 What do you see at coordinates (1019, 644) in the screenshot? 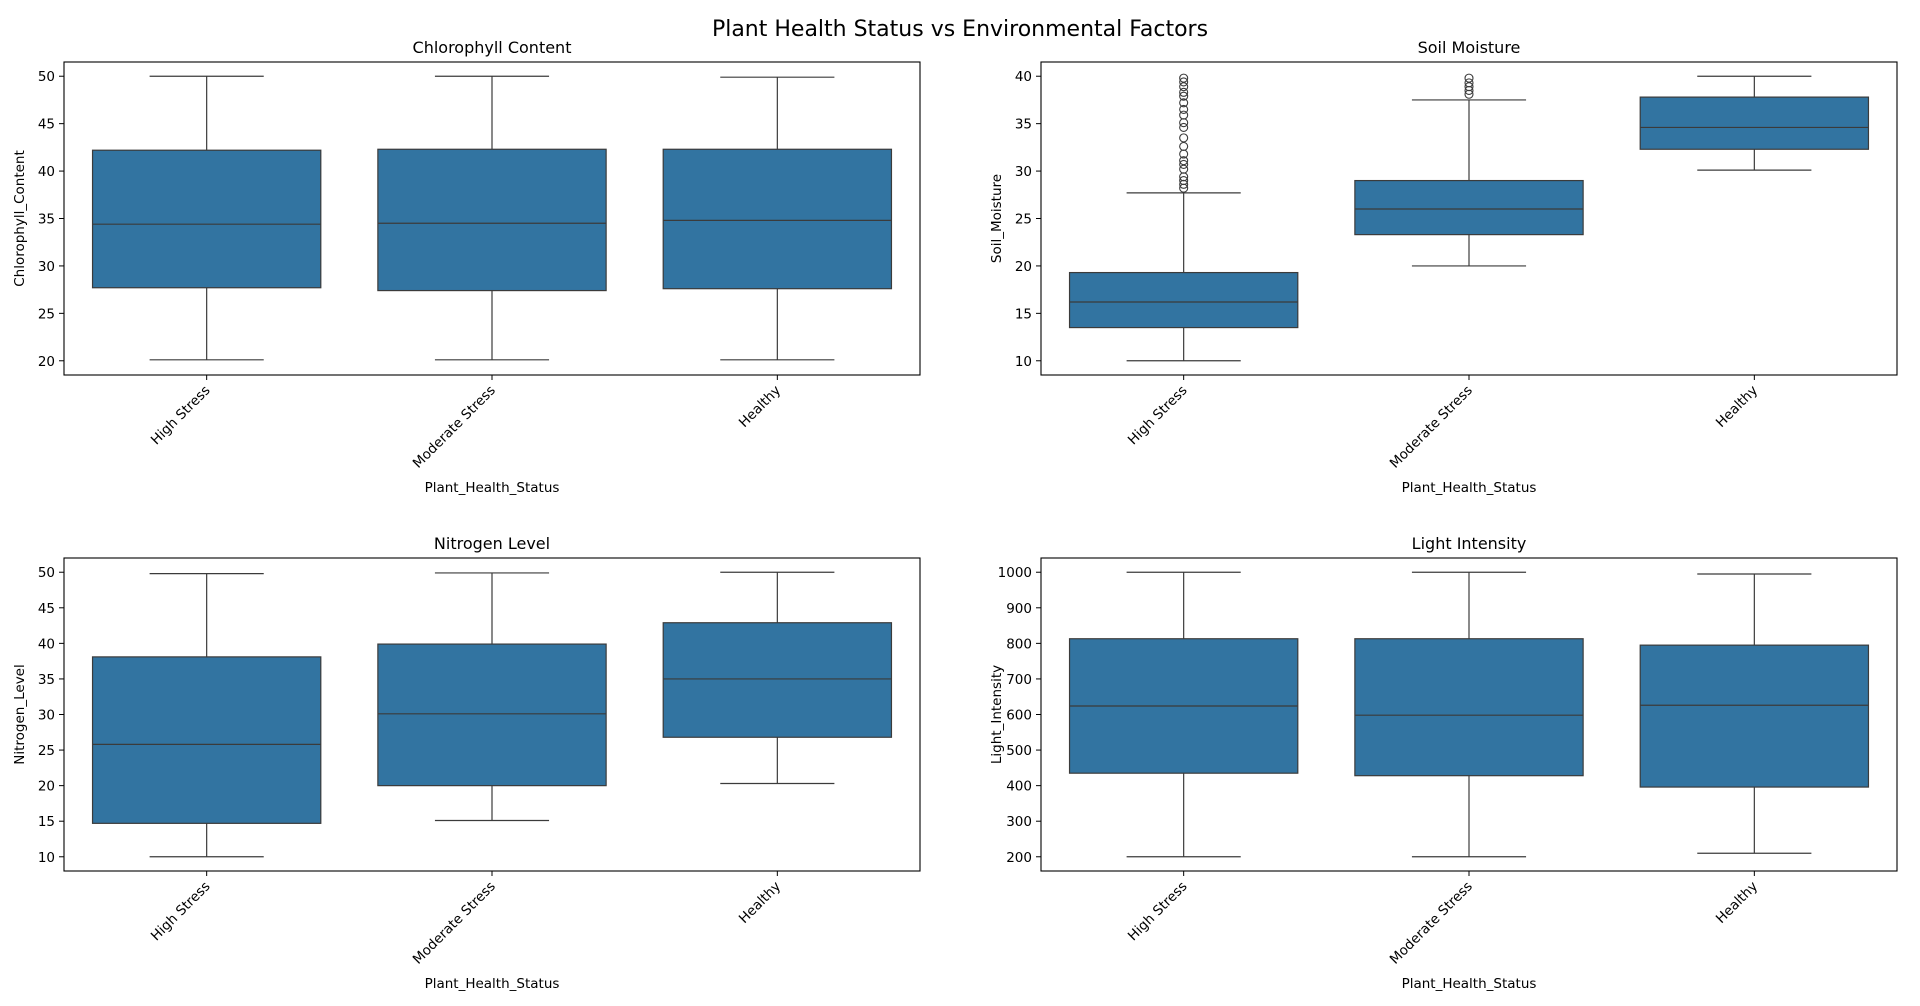
I see `y-tick-label: 800` at bounding box center [1019, 644].